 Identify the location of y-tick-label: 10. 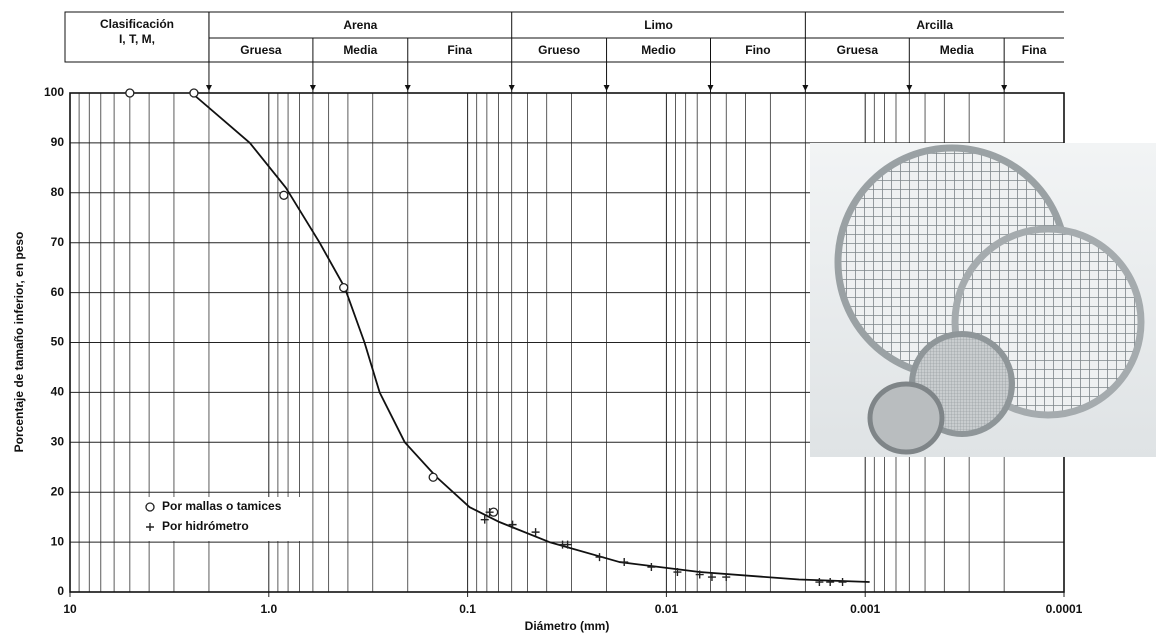
(58, 541).